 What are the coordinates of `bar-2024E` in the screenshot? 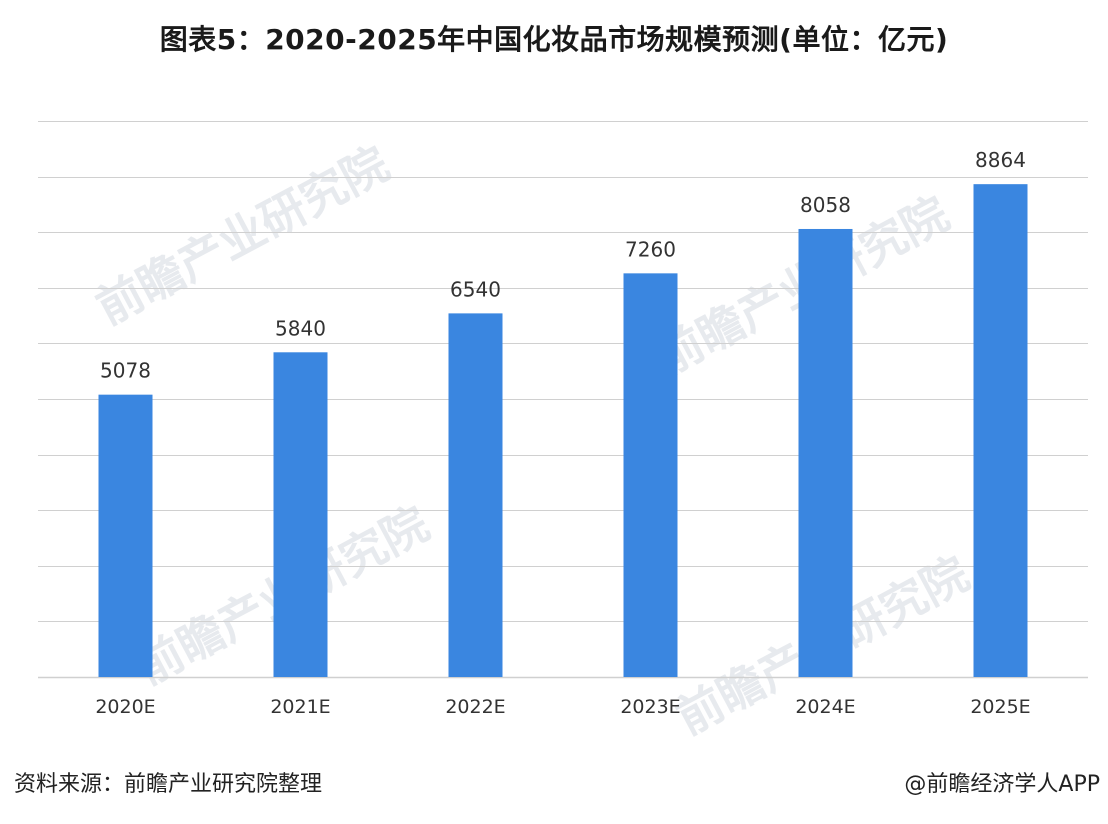 It's located at (825, 452).